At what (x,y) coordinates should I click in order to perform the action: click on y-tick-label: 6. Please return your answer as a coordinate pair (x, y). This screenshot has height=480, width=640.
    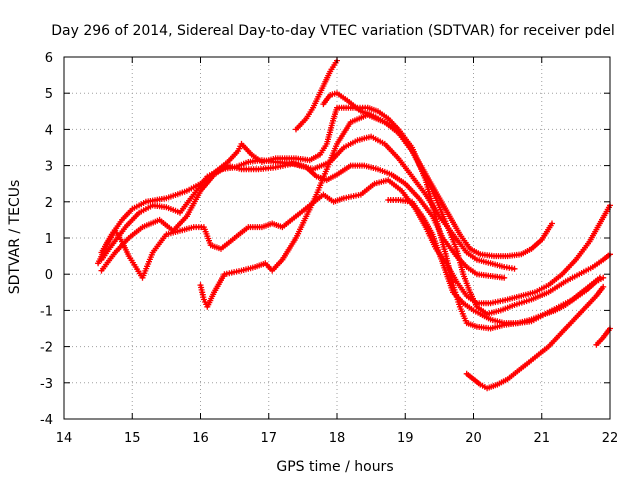
    Looking at the image, I should click on (49, 58).